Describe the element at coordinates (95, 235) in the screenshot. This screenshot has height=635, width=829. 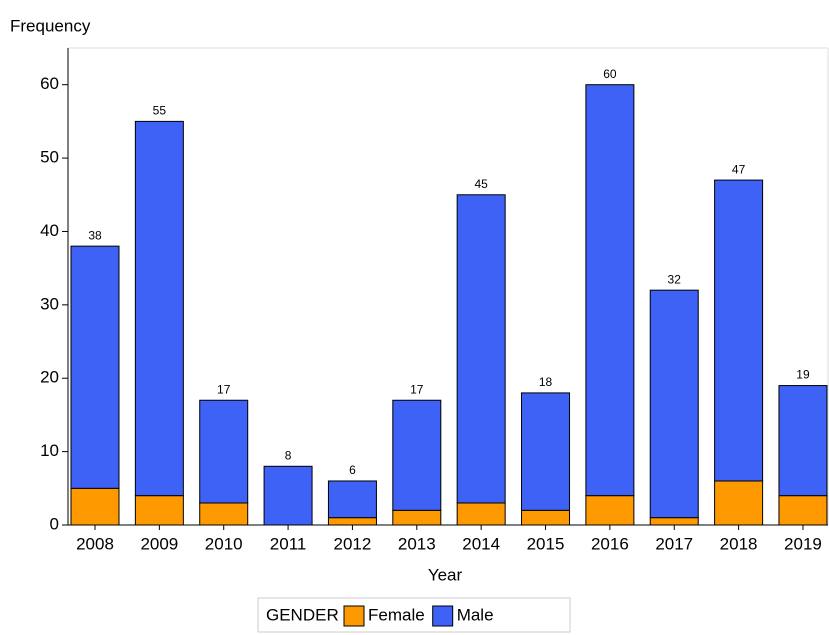
I see `data-label: 38` at that location.